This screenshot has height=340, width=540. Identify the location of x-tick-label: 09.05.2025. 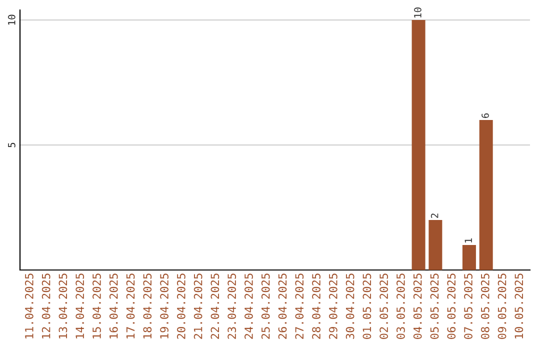
(502, 306).